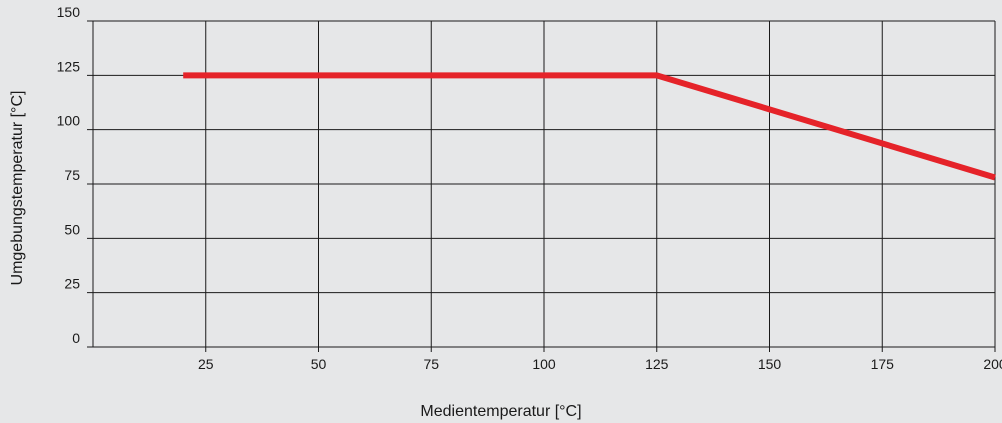 The width and height of the screenshot is (1002, 423). I want to click on y-axis-ticks: 0 25 50 75 100 125 150, so click(69, 175).